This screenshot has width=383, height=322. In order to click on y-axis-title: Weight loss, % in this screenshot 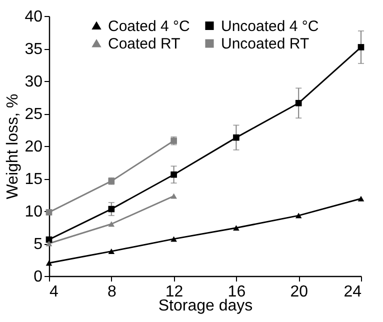, I will do `click(13, 147)`.